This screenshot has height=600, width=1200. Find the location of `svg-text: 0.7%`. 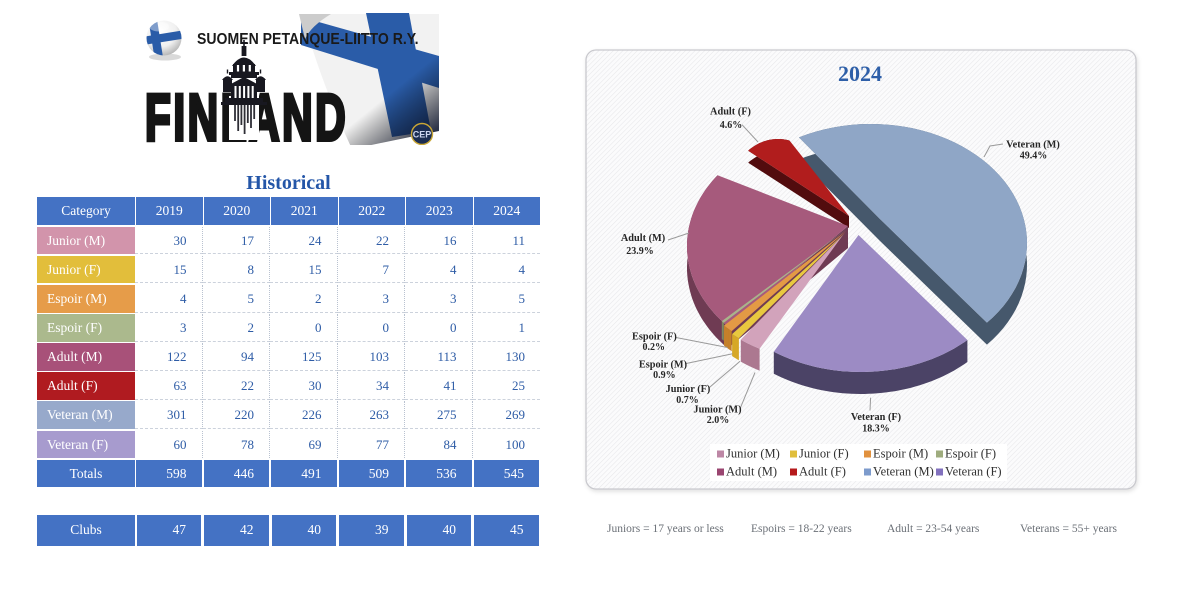

svg-text: 0.7% is located at coordinates (687, 400).